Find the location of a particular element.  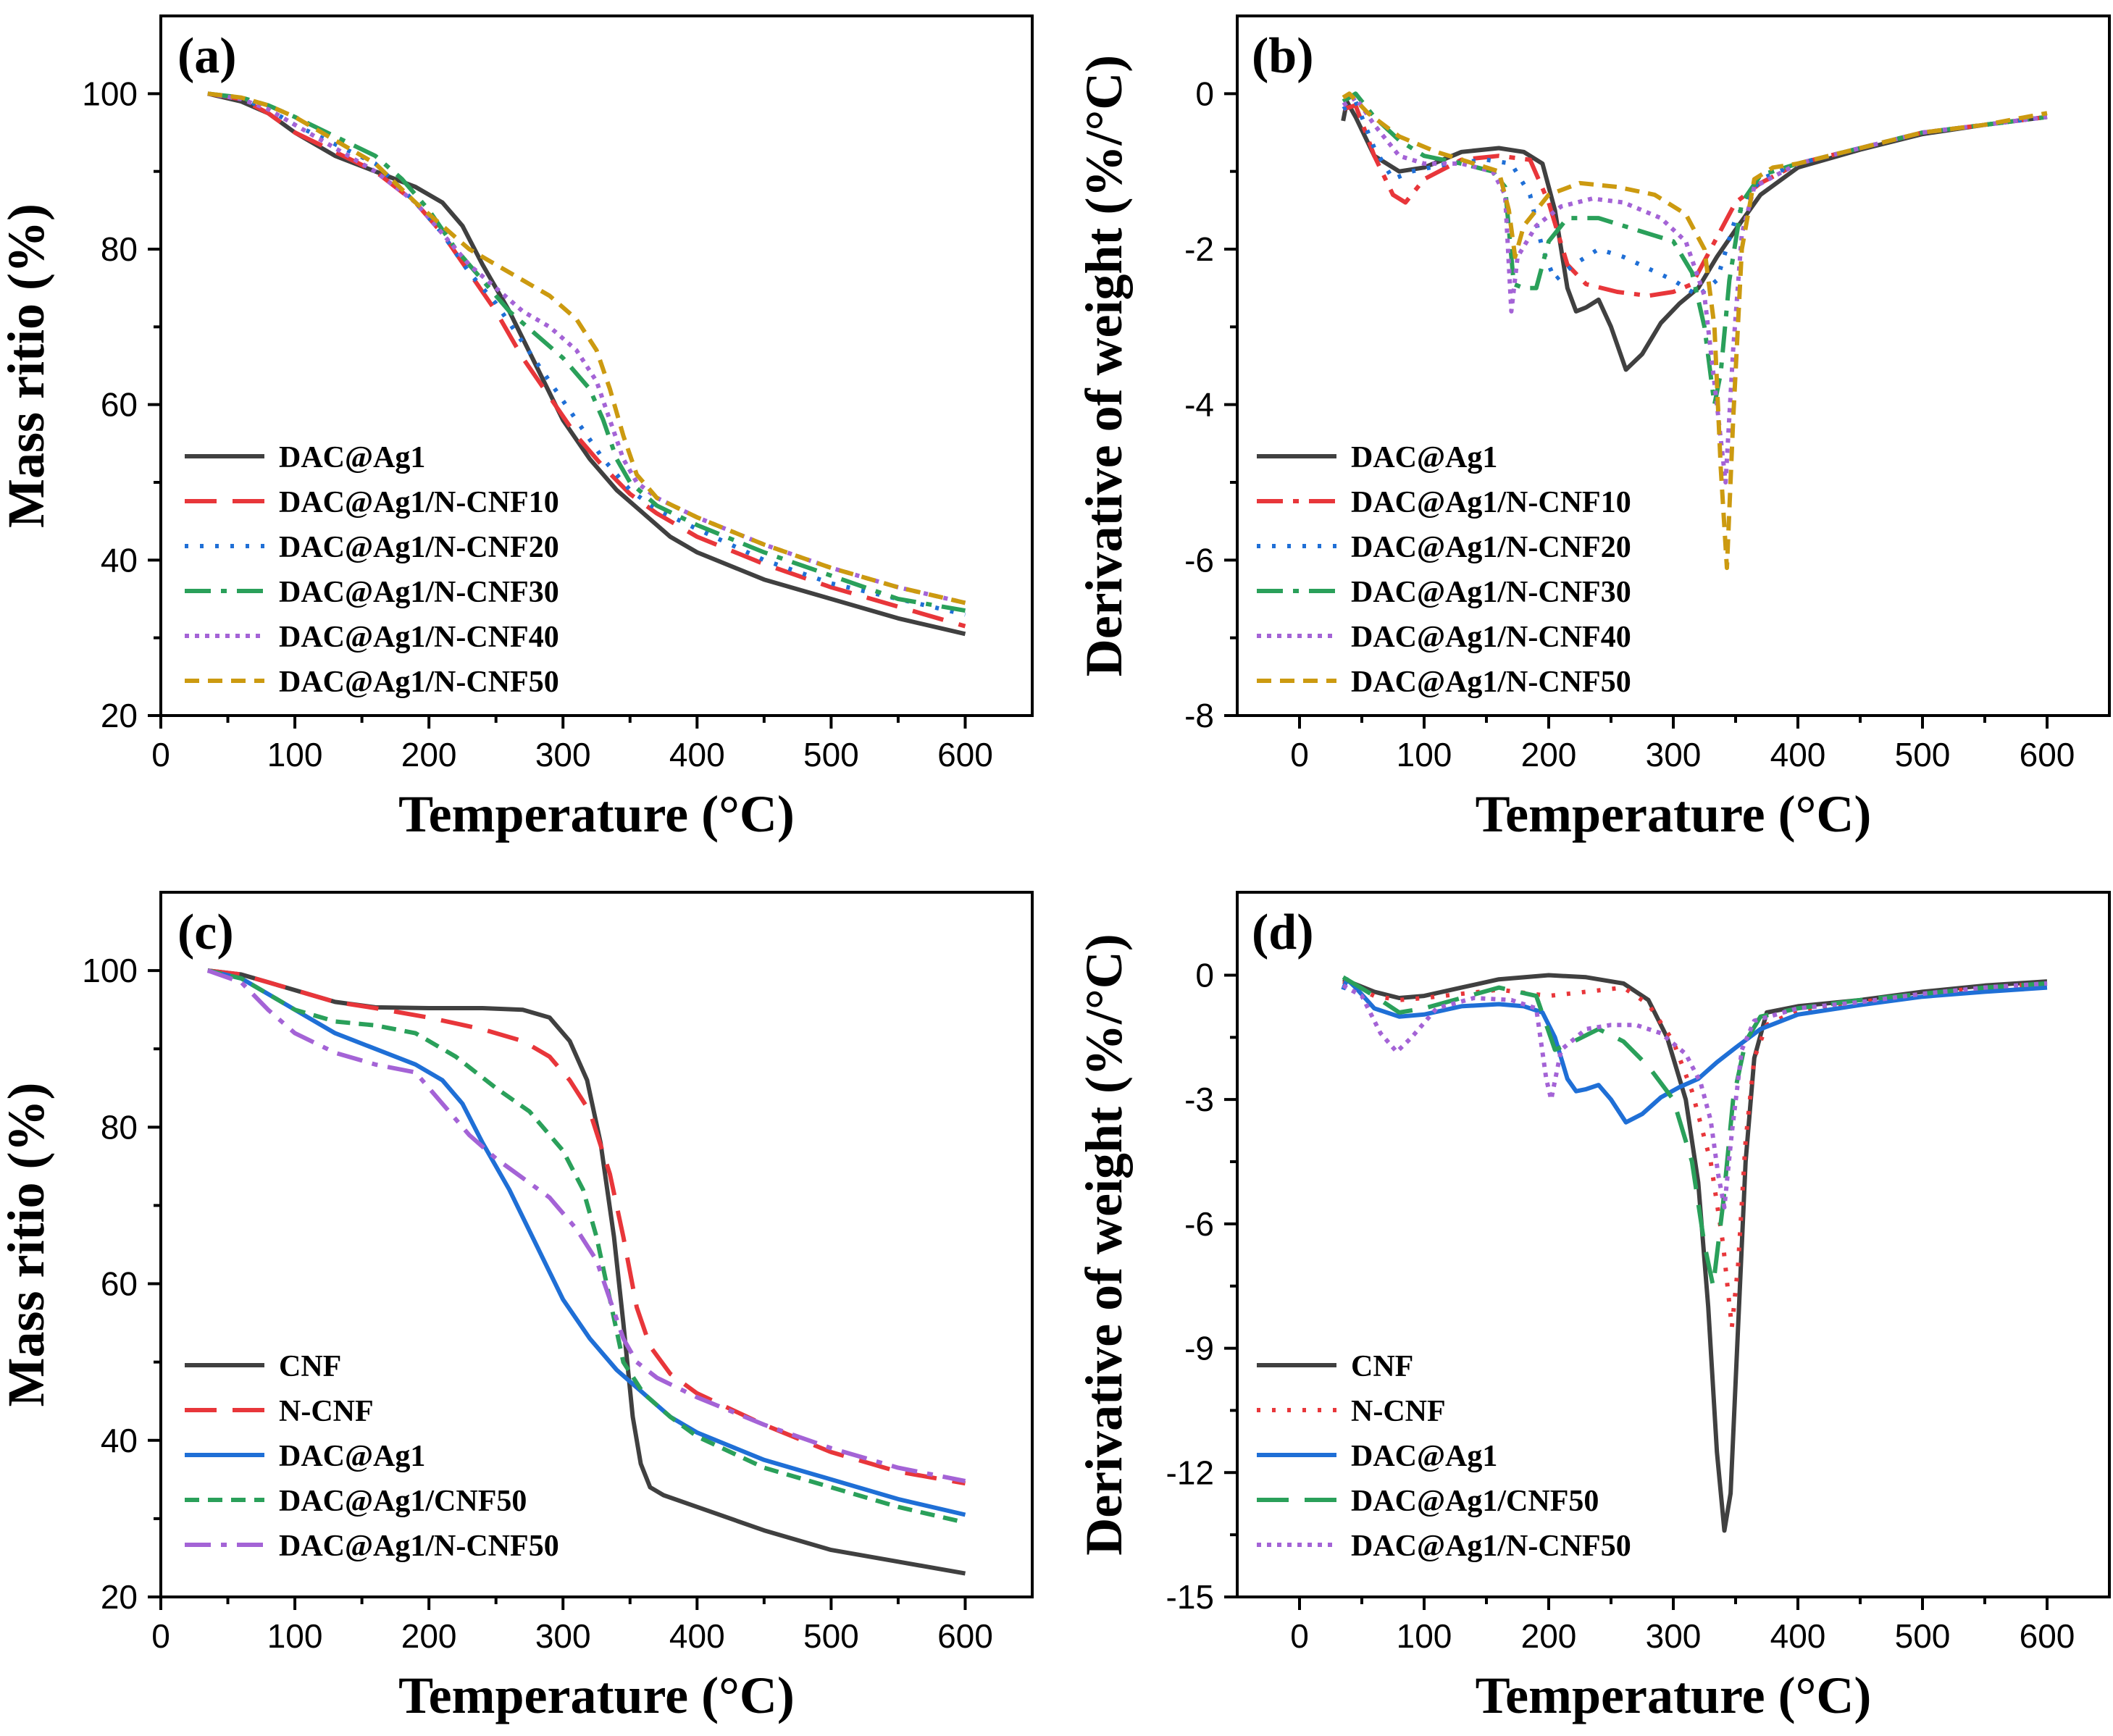

series-line-cnf is located at coordinates (586, 1272).